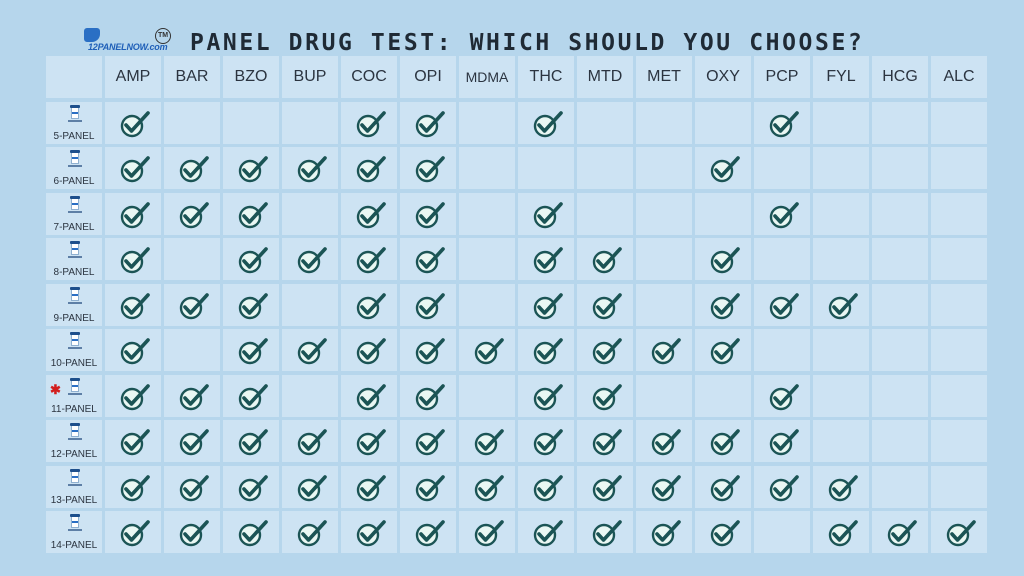  Describe the element at coordinates (723, 441) in the screenshot. I see `table-cell-12-panel-oxy` at that location.